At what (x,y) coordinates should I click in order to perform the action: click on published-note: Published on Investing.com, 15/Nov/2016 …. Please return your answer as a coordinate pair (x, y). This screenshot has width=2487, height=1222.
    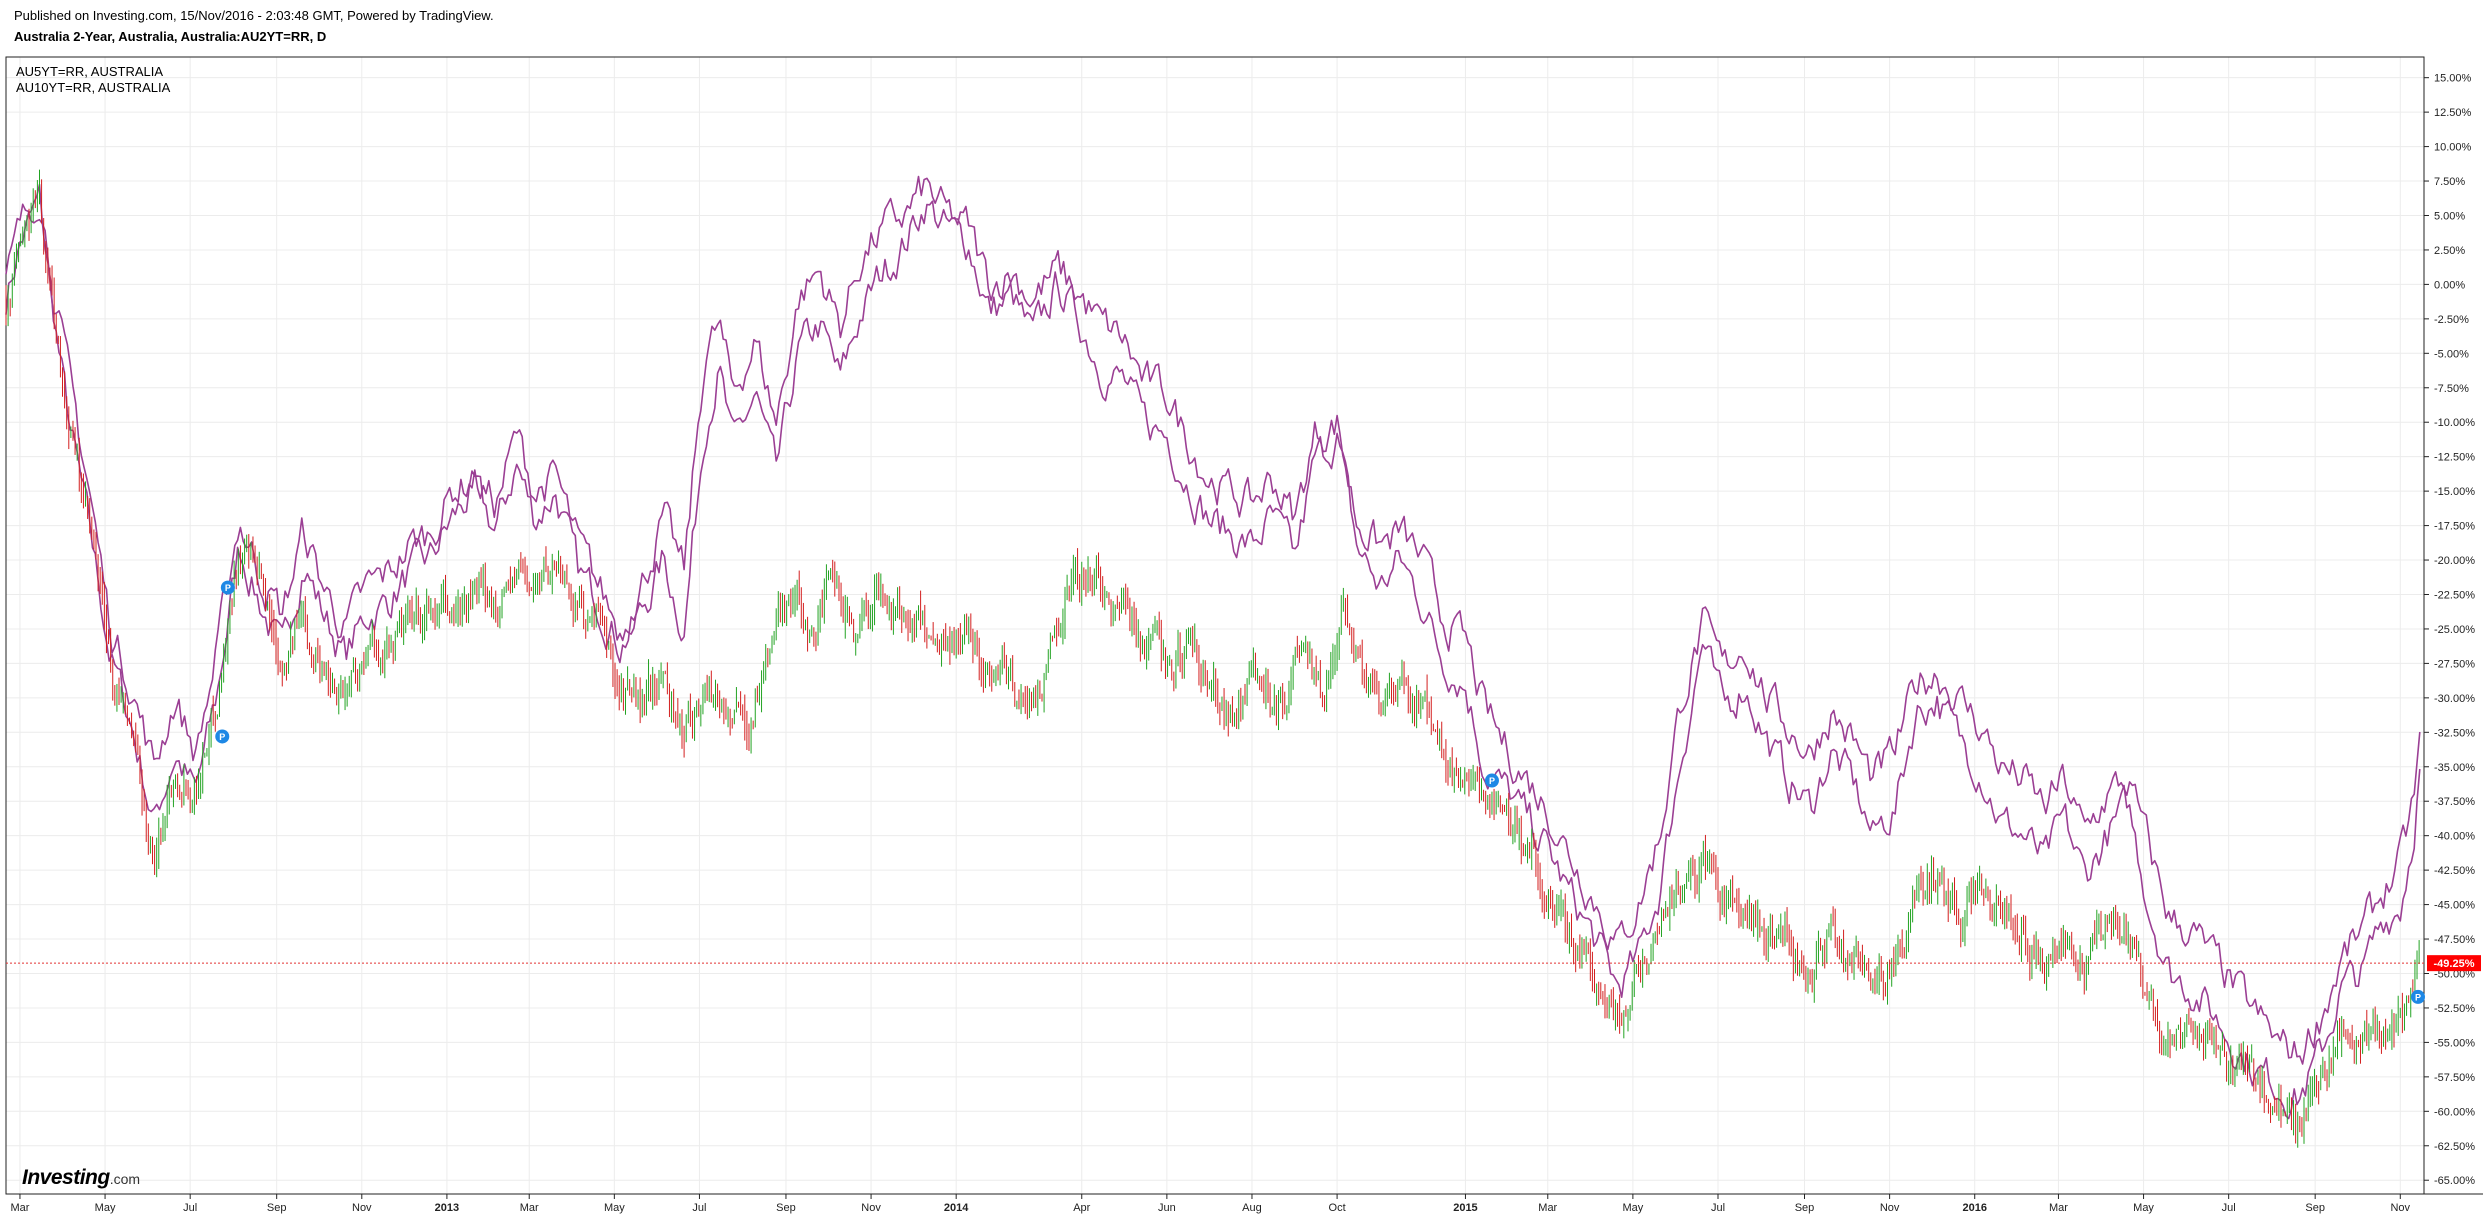
    Looking at the image, I should click on (254, 15).